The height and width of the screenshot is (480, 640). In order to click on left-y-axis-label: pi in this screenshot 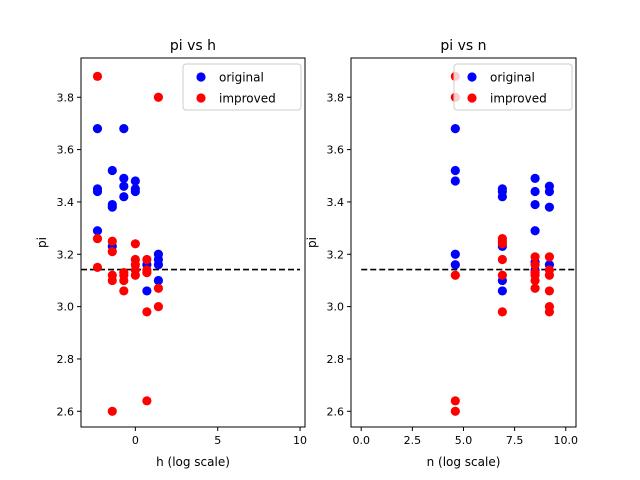, I will do `click(42, 242)`.